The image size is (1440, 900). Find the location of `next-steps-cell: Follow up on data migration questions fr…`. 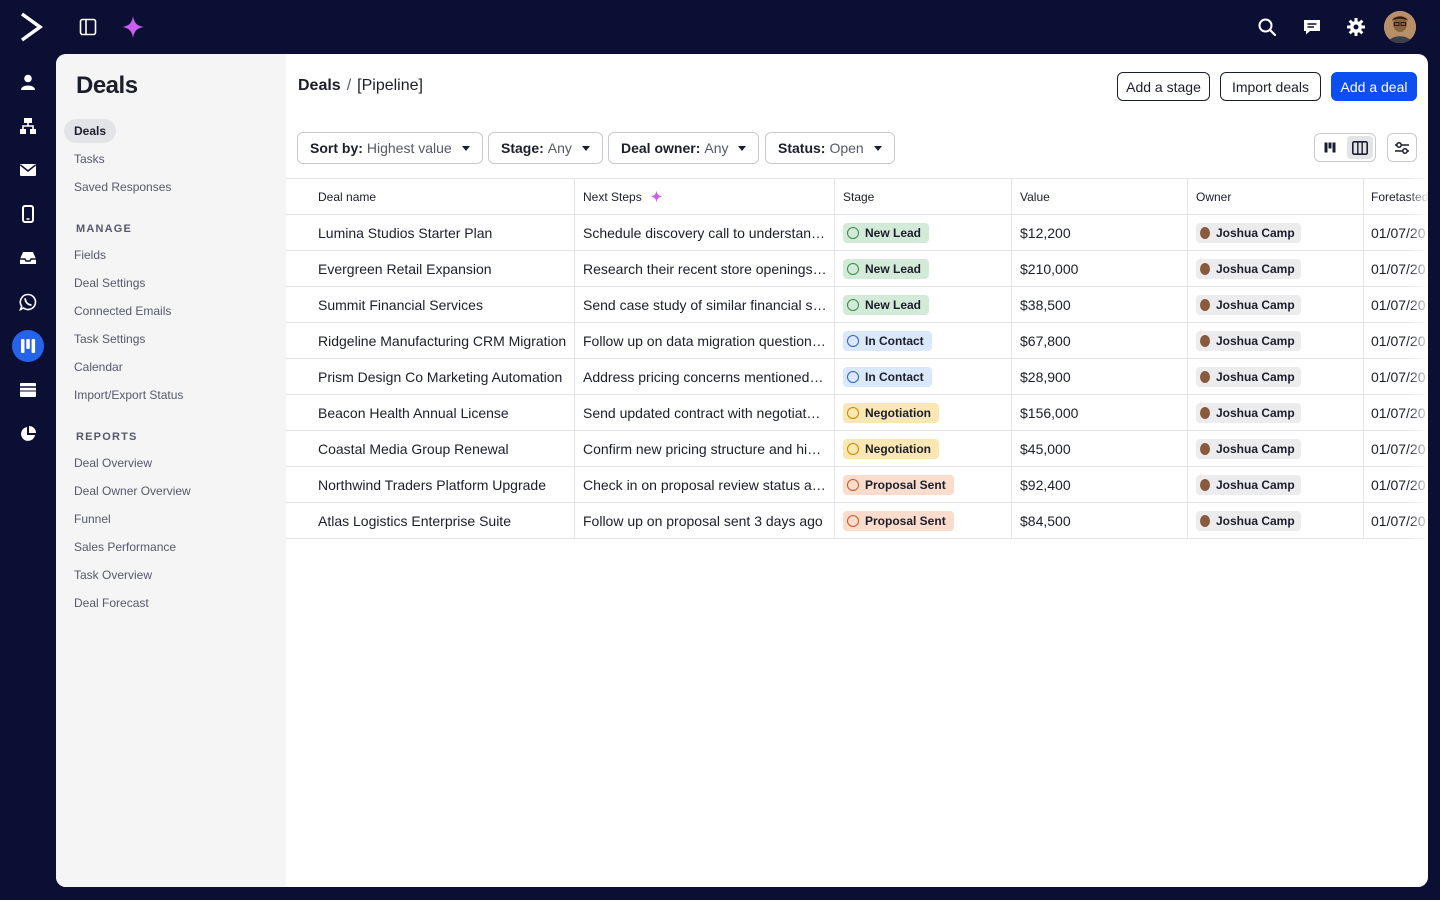

next-steps-cell: Follow up on data migration questions fr… is located at coordinates (705, 340).